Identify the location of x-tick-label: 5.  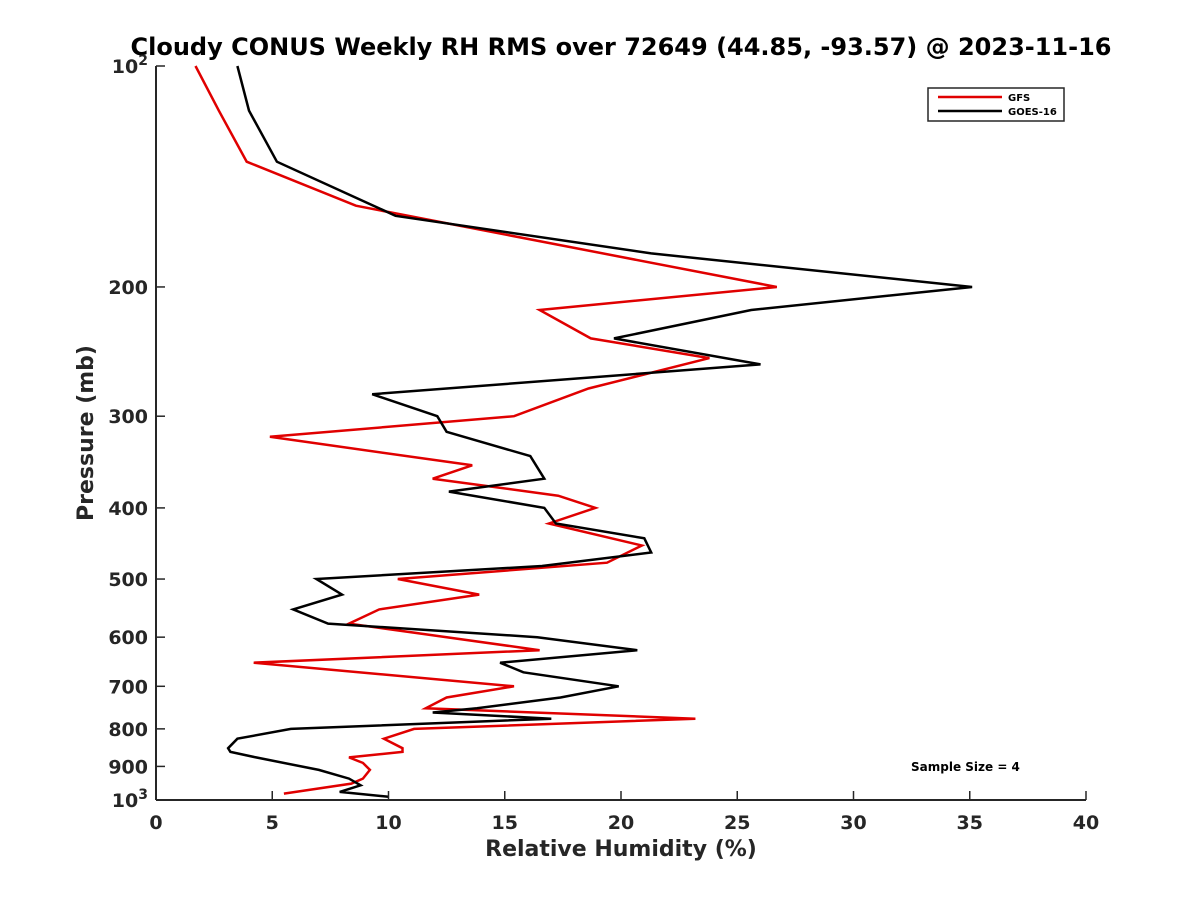
(272, 823).